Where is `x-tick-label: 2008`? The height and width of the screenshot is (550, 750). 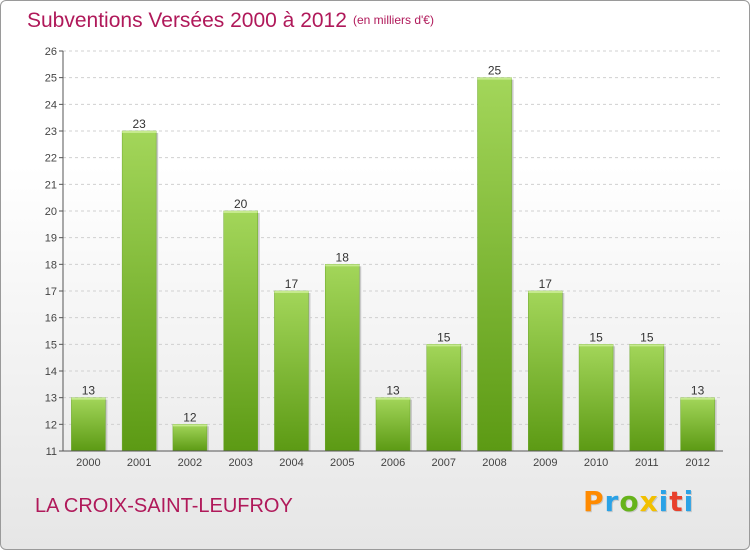 x-tick-label: 2008 is located at coordinates (494, 463).